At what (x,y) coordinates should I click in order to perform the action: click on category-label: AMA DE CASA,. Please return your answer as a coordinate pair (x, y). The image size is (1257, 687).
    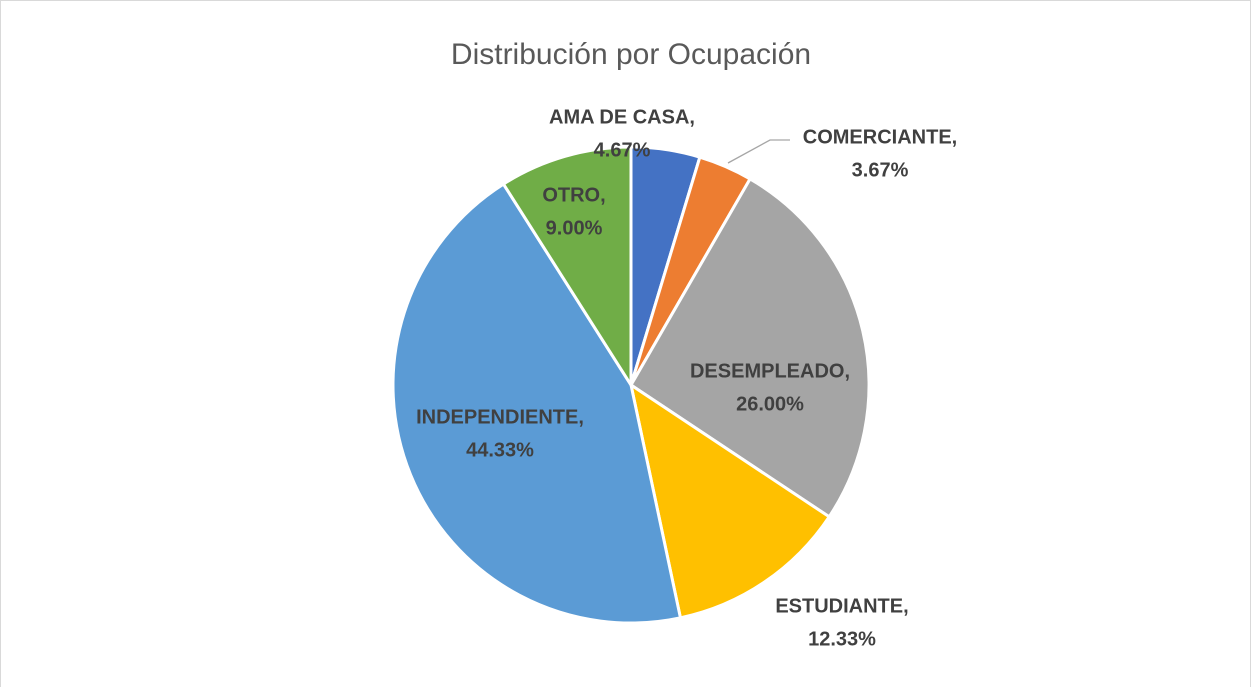
    Looking at the image, I should click on (622, 117).